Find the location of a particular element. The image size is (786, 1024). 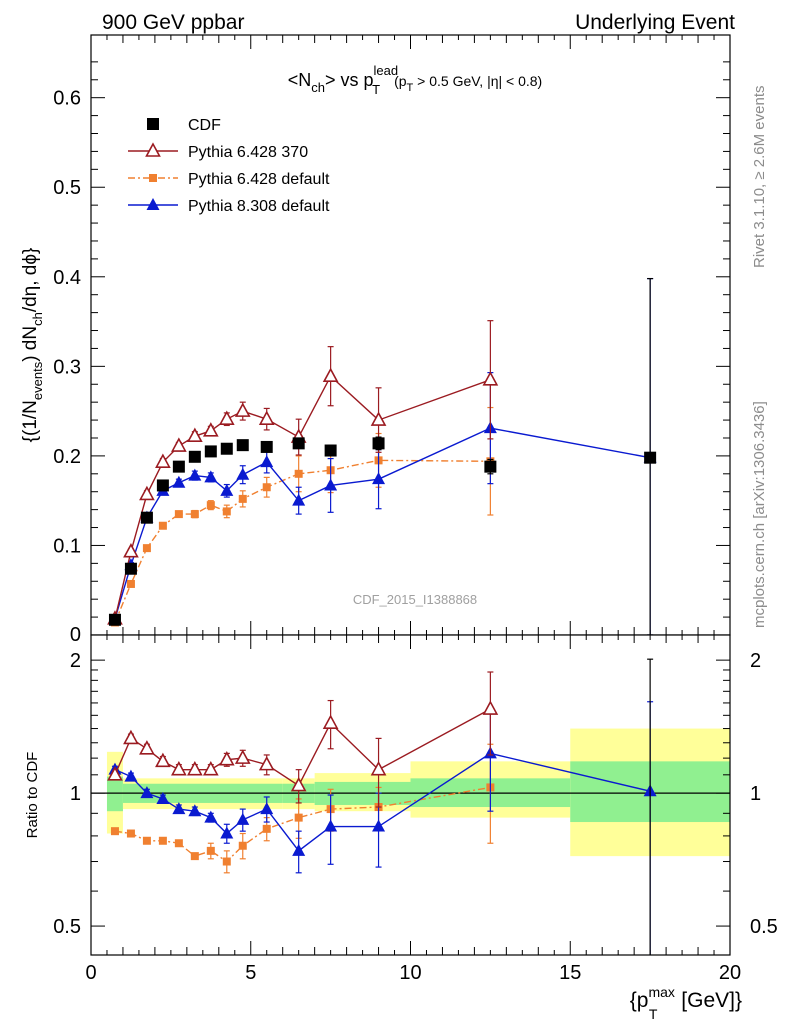

ratio-y-tick-label-right: 0.5 is located at coordinates (764, 927).